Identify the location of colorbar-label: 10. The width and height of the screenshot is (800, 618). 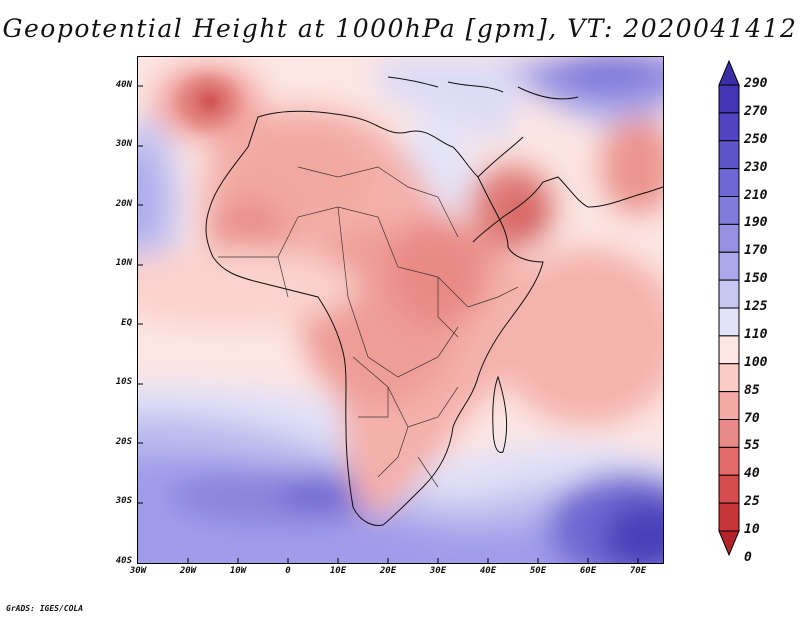
(752, 529).